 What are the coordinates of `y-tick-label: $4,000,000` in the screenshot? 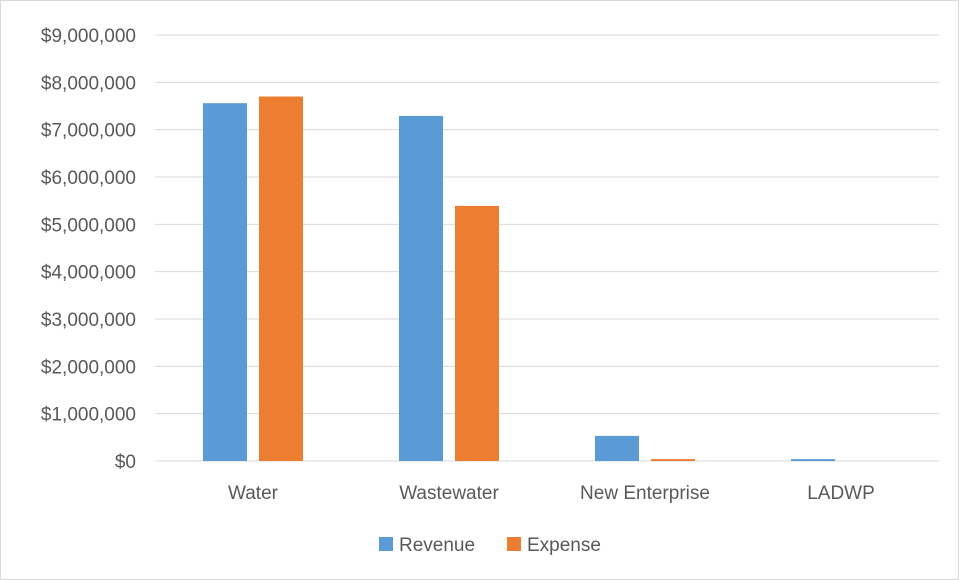 It's located at (88, 273).